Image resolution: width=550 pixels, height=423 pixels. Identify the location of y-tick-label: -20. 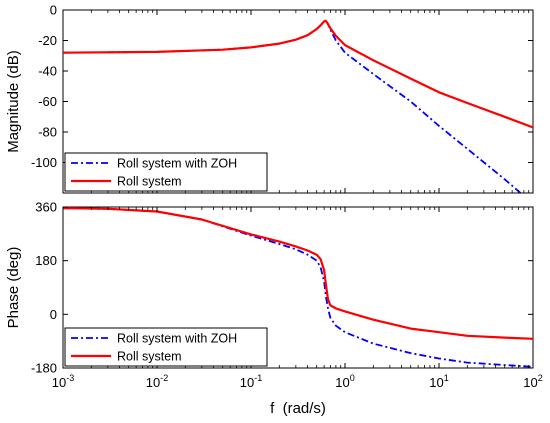
(47, 40).